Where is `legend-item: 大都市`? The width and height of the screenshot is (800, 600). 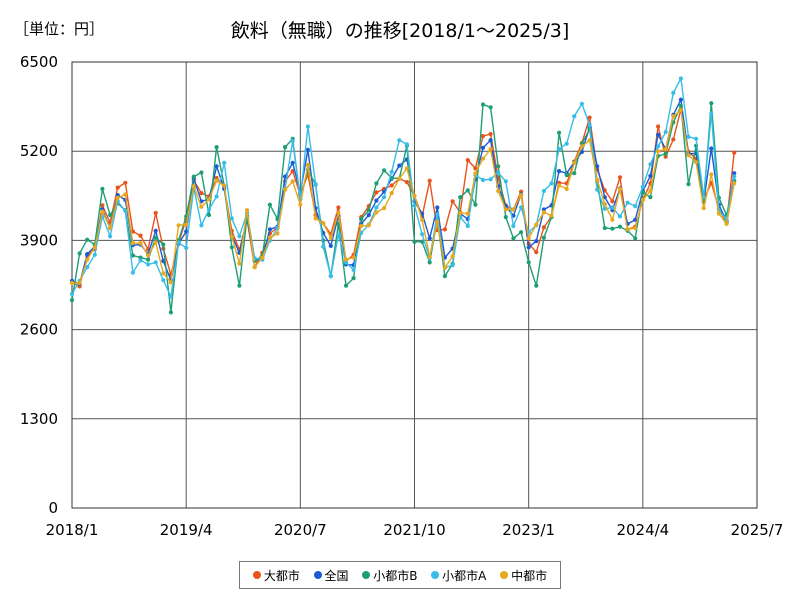
legend-item: 大都市 is located at coordinates (276, 575).